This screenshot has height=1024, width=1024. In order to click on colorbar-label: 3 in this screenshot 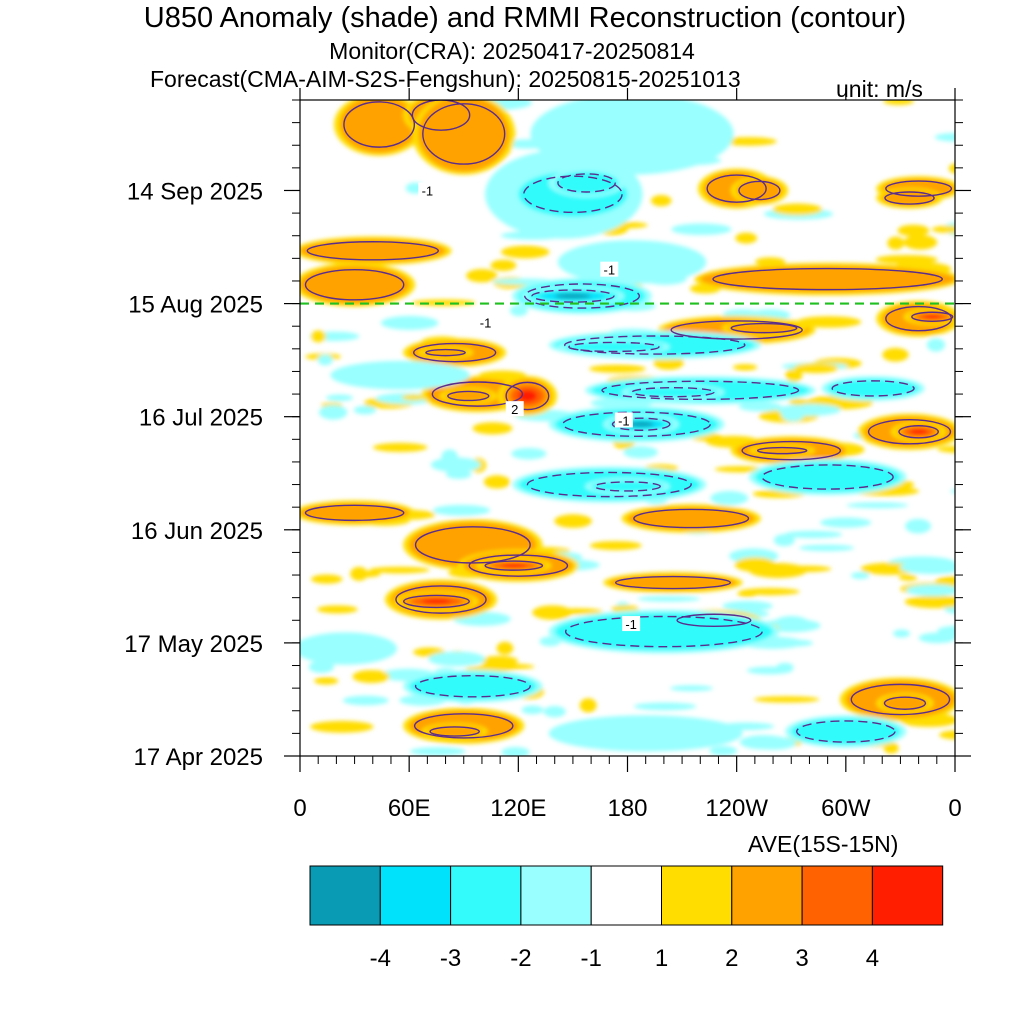, I will do `click(801, 958)`.